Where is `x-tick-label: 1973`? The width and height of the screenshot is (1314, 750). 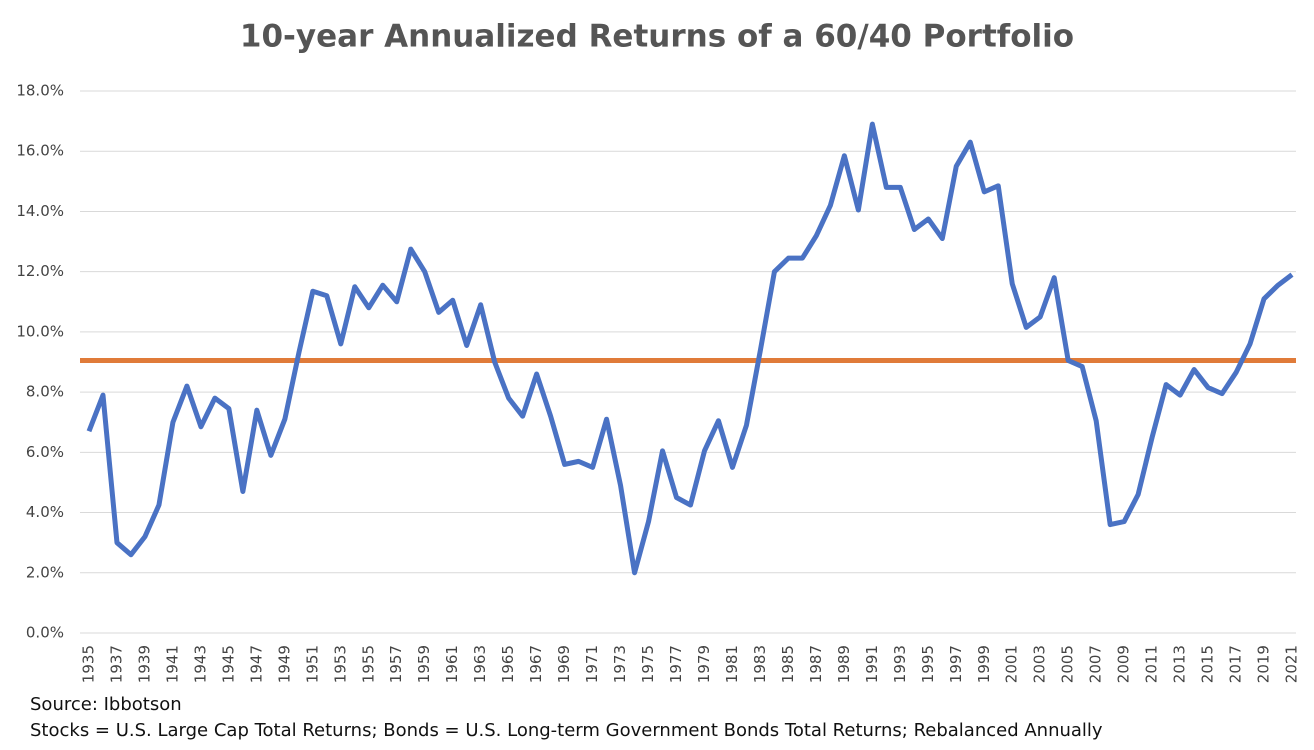 x-tick-label: 1973 is located at coordinates (620, 664).